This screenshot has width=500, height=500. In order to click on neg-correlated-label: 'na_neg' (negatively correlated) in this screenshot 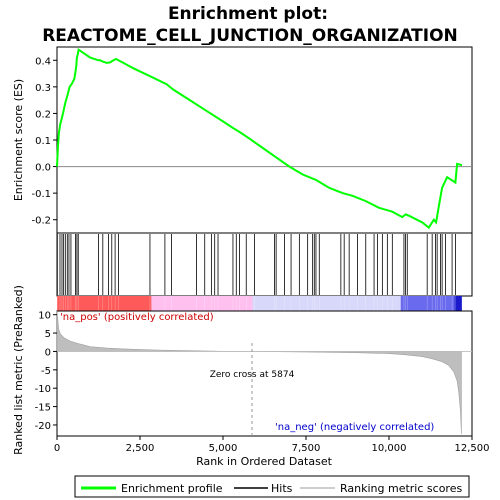, I will do `click(354, 427)`.